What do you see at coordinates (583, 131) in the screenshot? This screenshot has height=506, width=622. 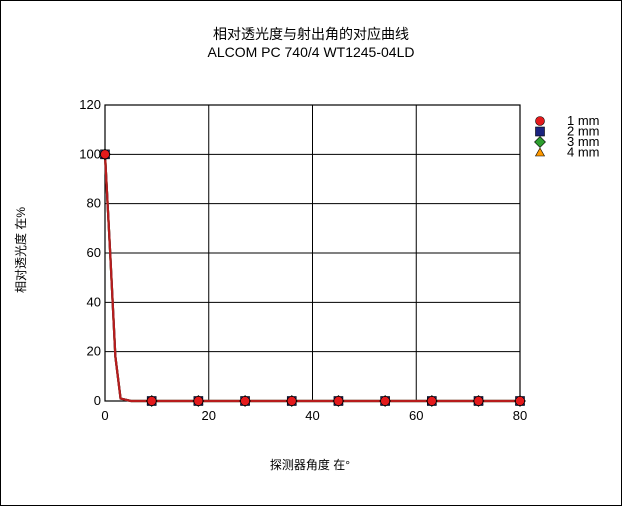 I see `legend-label: 2 mm` at bounding box center [583, 131].